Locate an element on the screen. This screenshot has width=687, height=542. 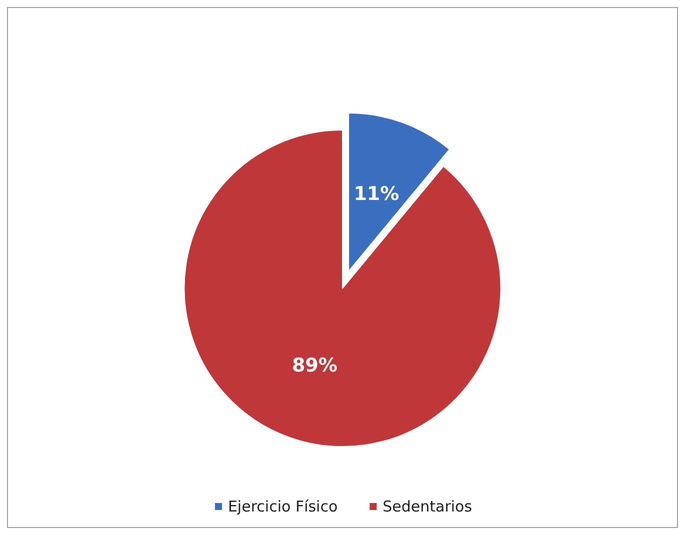
legend-label: Sedentarios is located at coordinates (427, 507).